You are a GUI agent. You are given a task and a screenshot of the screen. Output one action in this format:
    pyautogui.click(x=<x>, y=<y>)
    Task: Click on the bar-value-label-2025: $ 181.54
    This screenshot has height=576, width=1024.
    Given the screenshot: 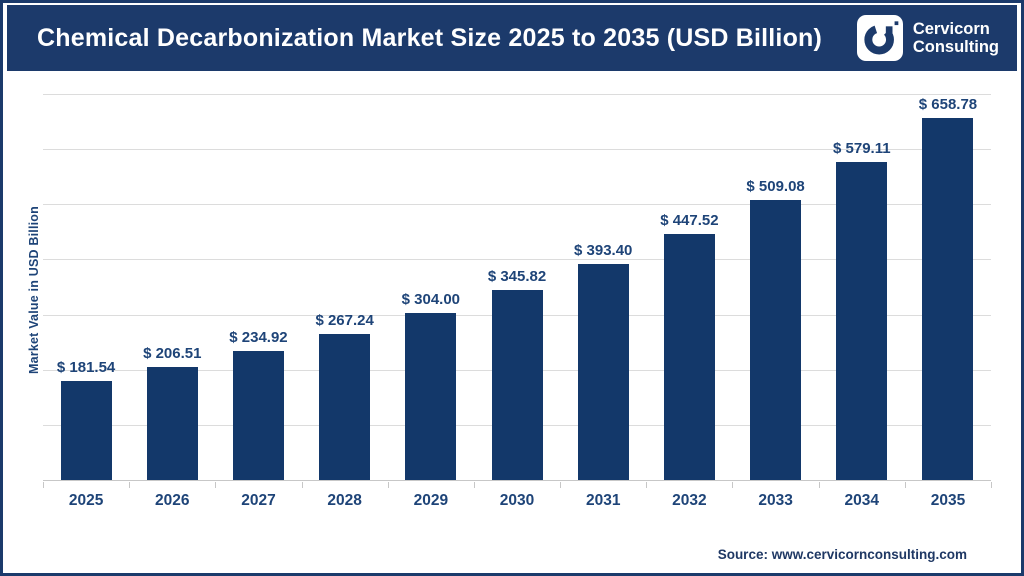 What is the action you would take?
    pyautogui.click(x=86, y=367)
    